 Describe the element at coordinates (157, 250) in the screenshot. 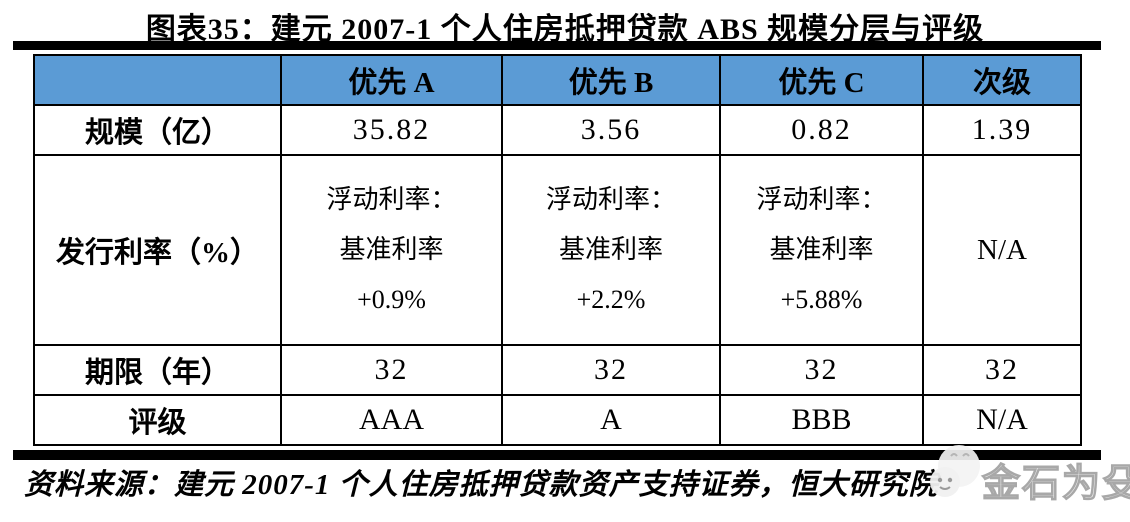

I see `row-label-issue-rate: 发行利率（%）` at that location.